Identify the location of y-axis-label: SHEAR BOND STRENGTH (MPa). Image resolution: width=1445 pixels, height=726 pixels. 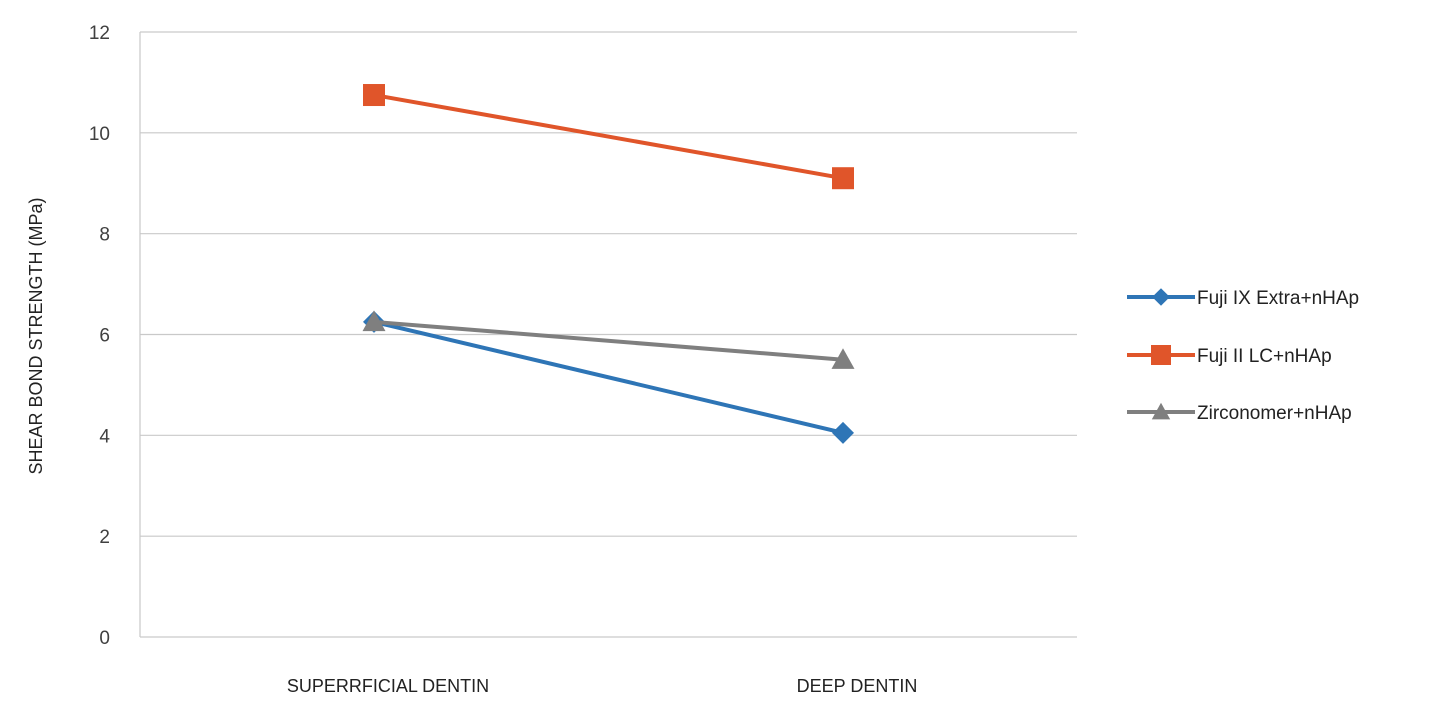
(36, 335).